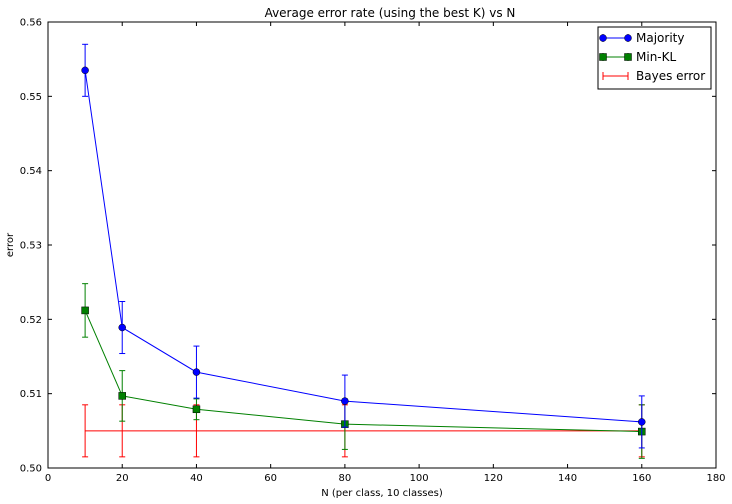 This screenshot has width=732, height=504. I want to click on legend-label: Bayes error, so click(670, 76).